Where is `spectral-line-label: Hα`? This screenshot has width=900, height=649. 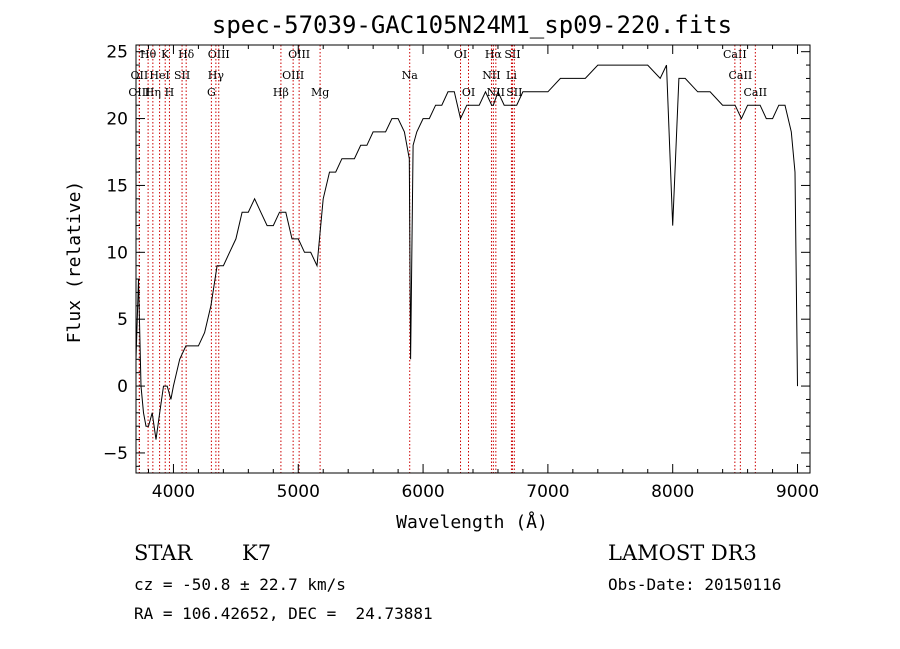 spectral-line-label: Hα is located at coordinates (494, 54).